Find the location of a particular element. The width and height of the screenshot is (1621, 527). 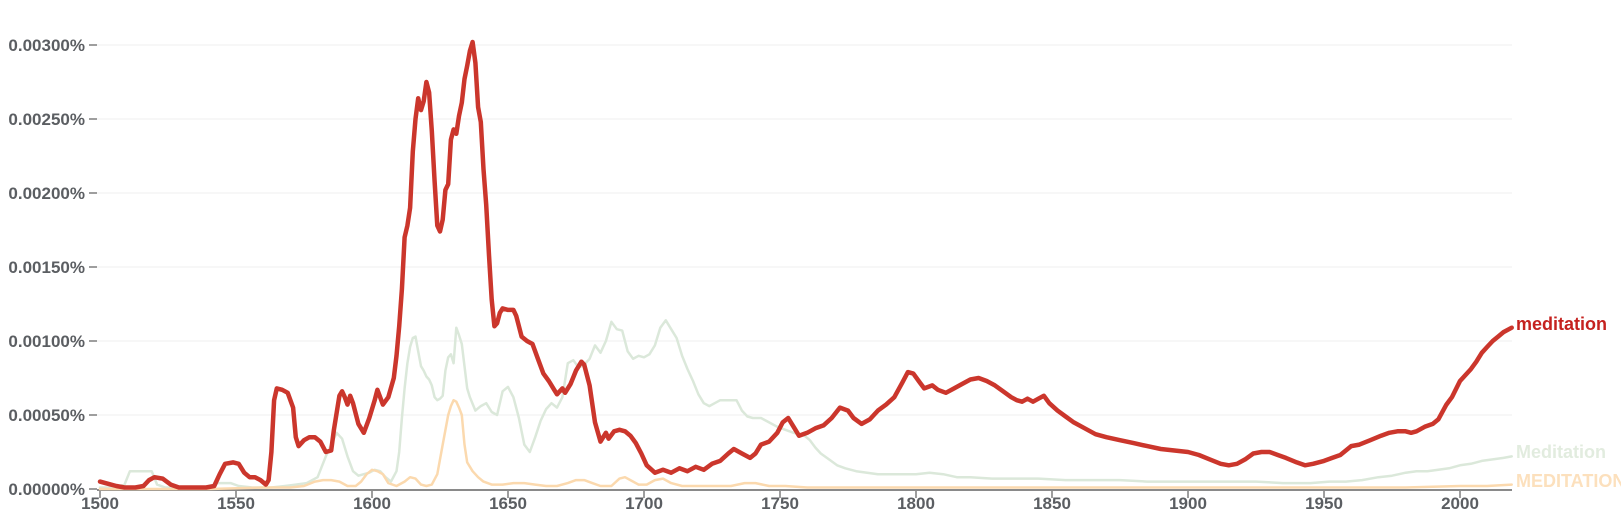

series-label-titlecase-meditation: Meditation is located at coordinates (1561, 452).